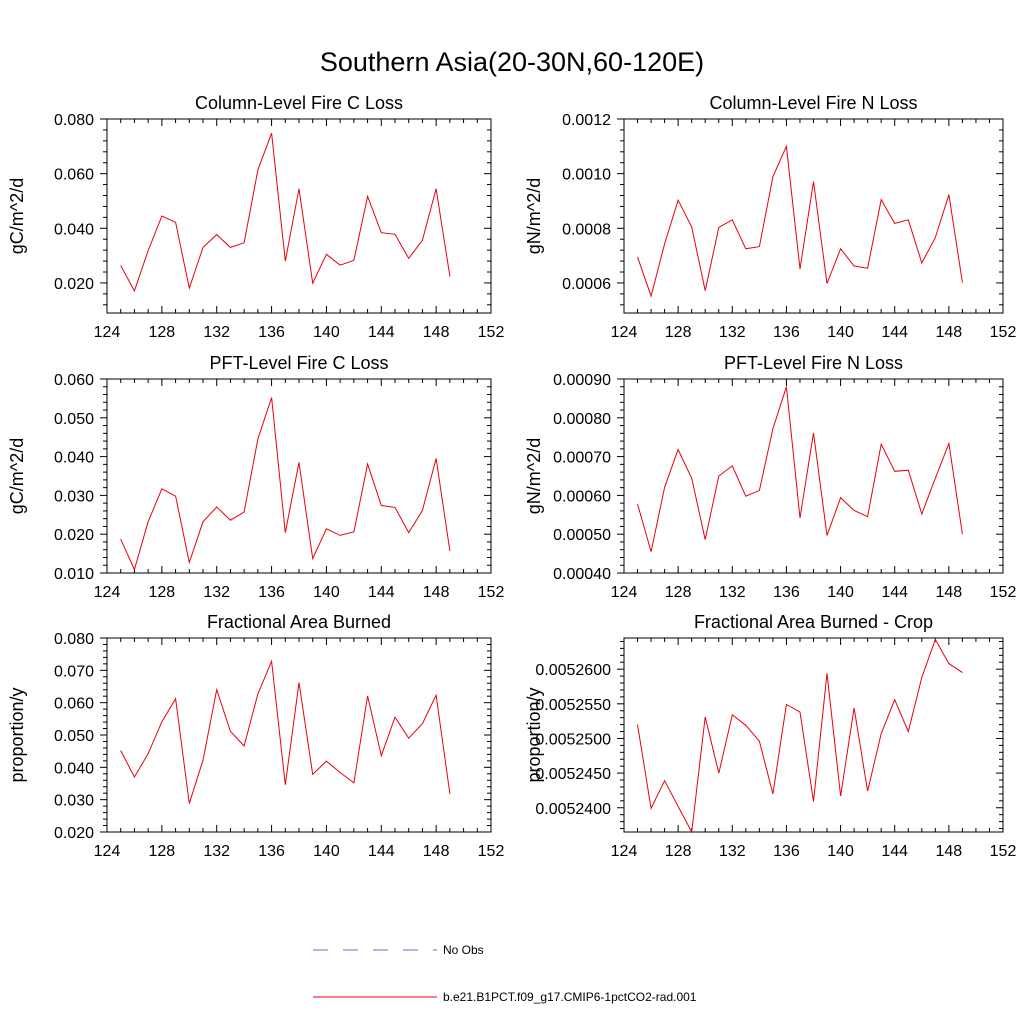 Image resolution: width=1024 pixels, height=1024 pixels. I want to click on y-tick-label: 0.00060, so click(582, 496).